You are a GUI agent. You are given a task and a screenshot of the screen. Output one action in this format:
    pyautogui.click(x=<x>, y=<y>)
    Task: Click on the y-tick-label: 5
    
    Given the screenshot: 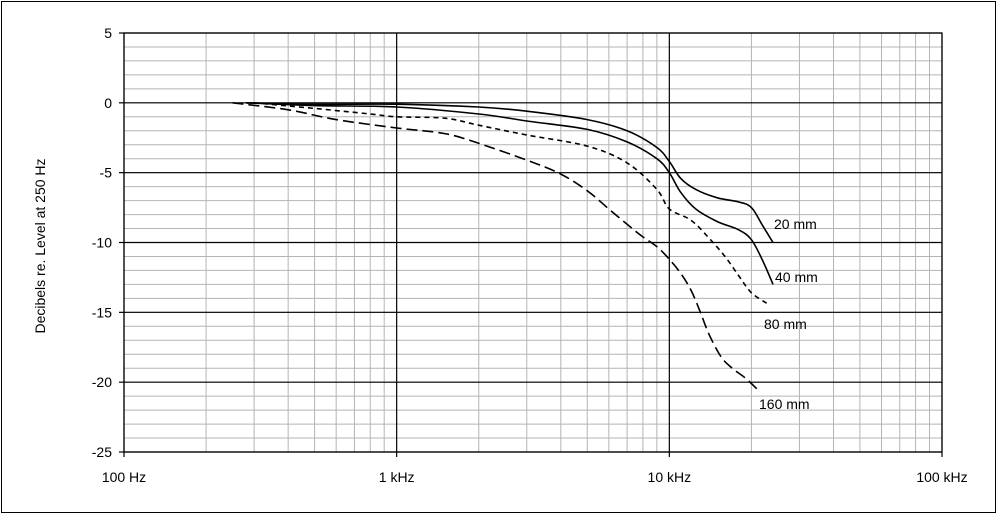 What is the action you would take?
    pyautogui.click(x=108, y=33)
    